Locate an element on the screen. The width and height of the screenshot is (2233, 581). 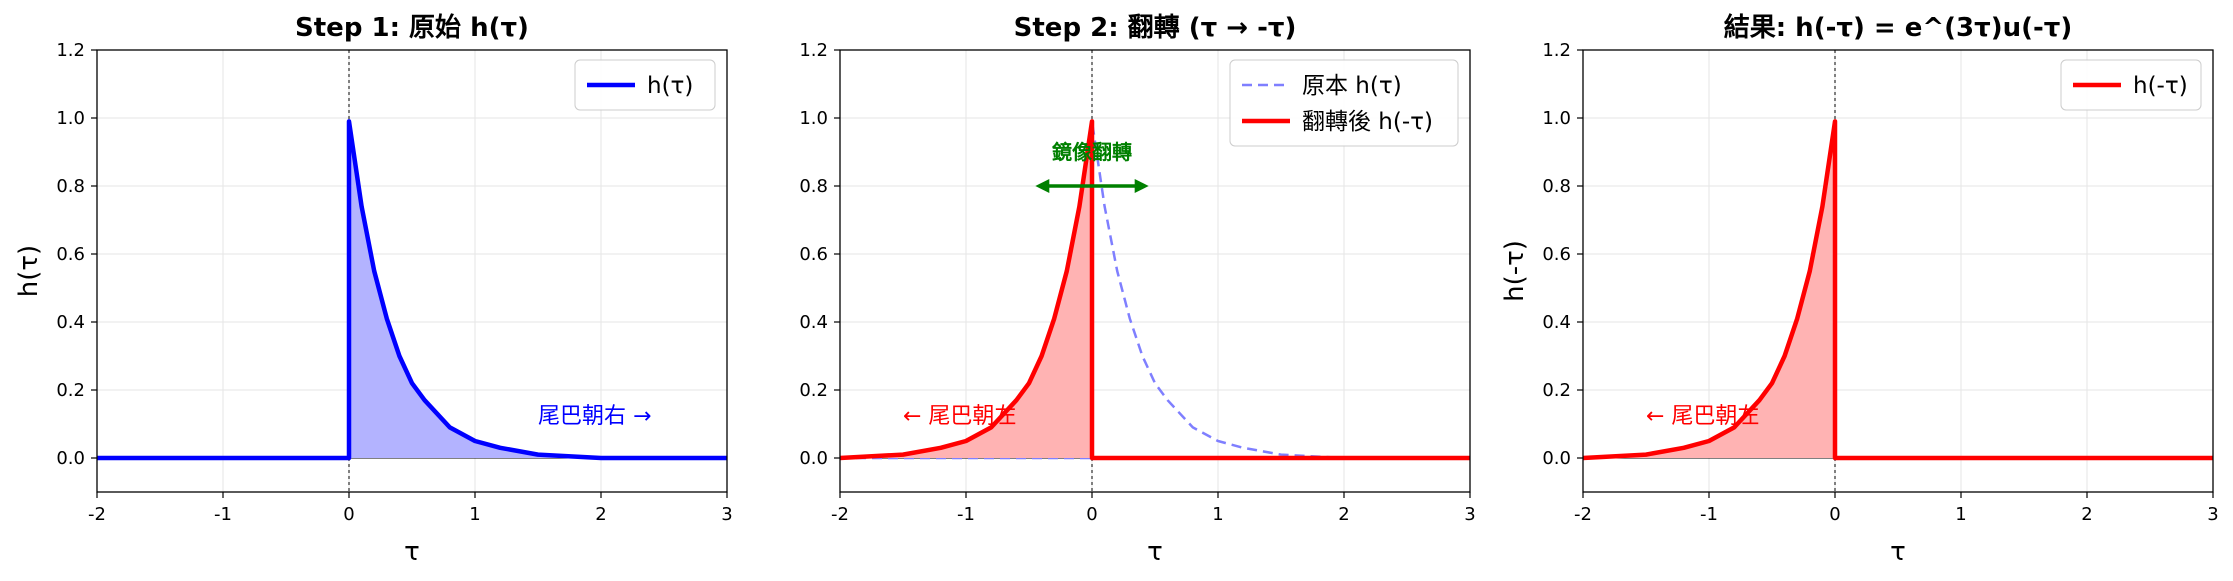
legend-entry: h(τ) is located at coordinates (670, 86).